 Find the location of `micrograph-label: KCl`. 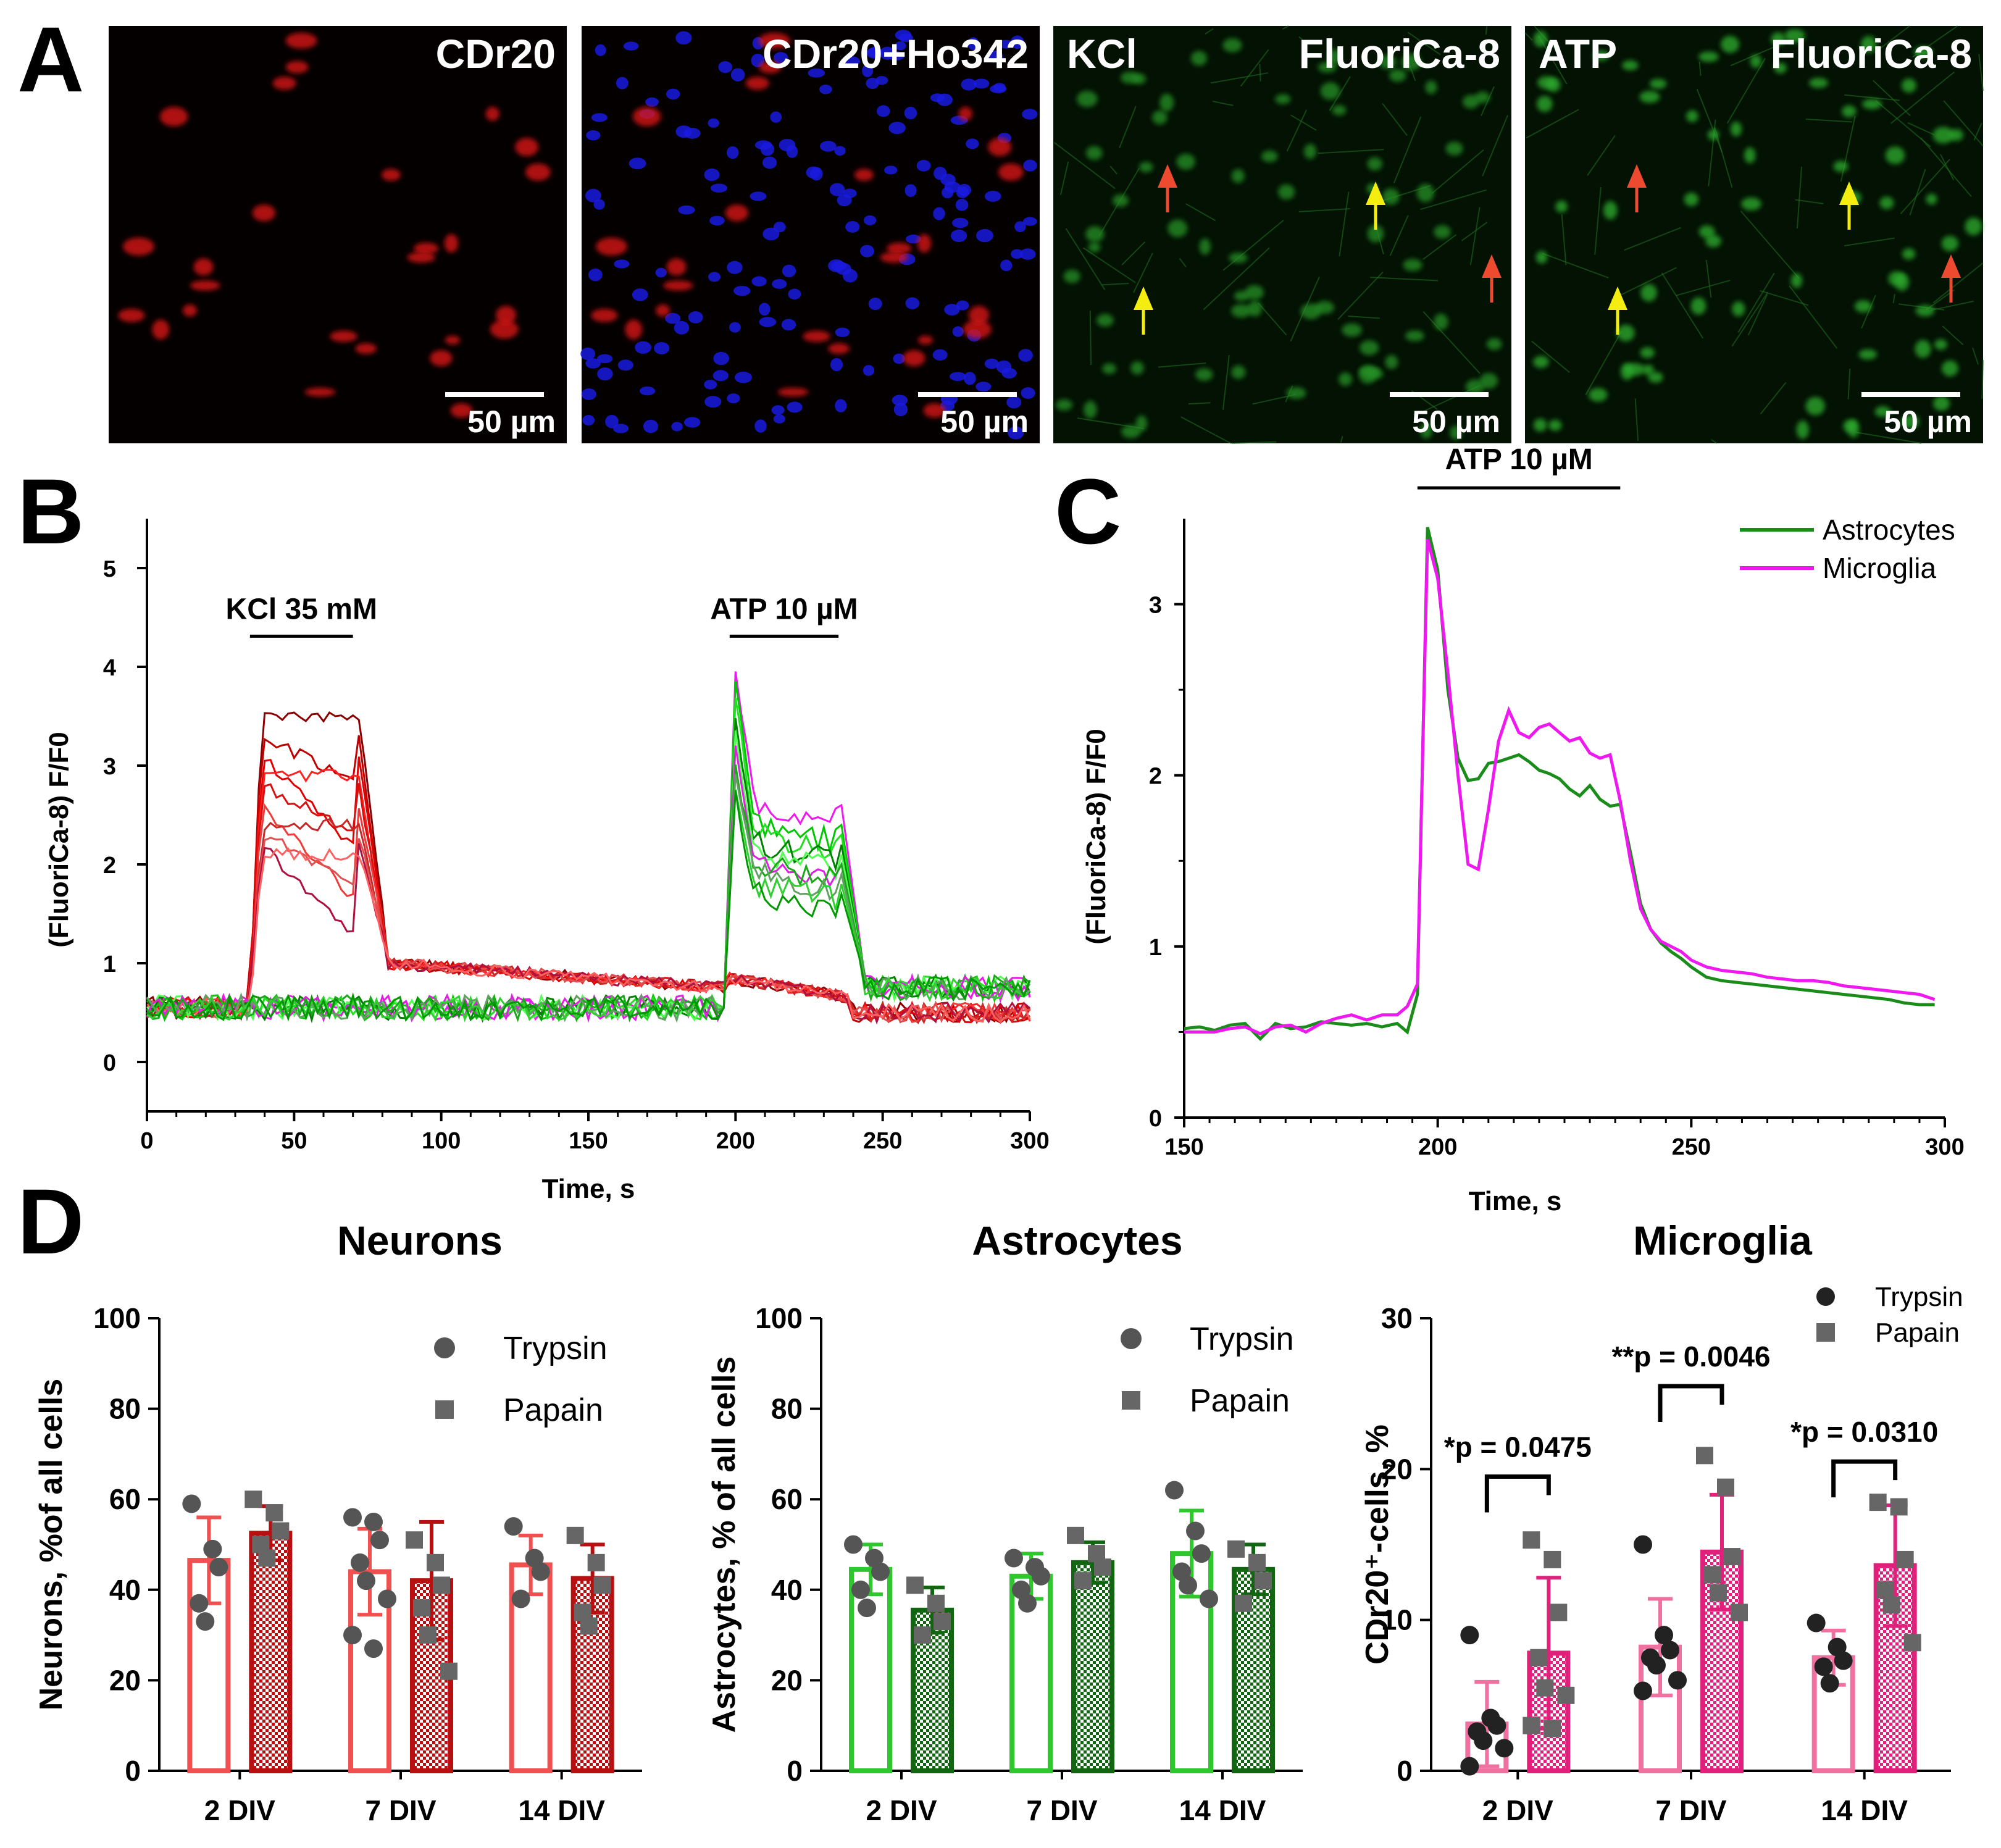

micrograph-label: KCl is located at coordinates (1102, 54).